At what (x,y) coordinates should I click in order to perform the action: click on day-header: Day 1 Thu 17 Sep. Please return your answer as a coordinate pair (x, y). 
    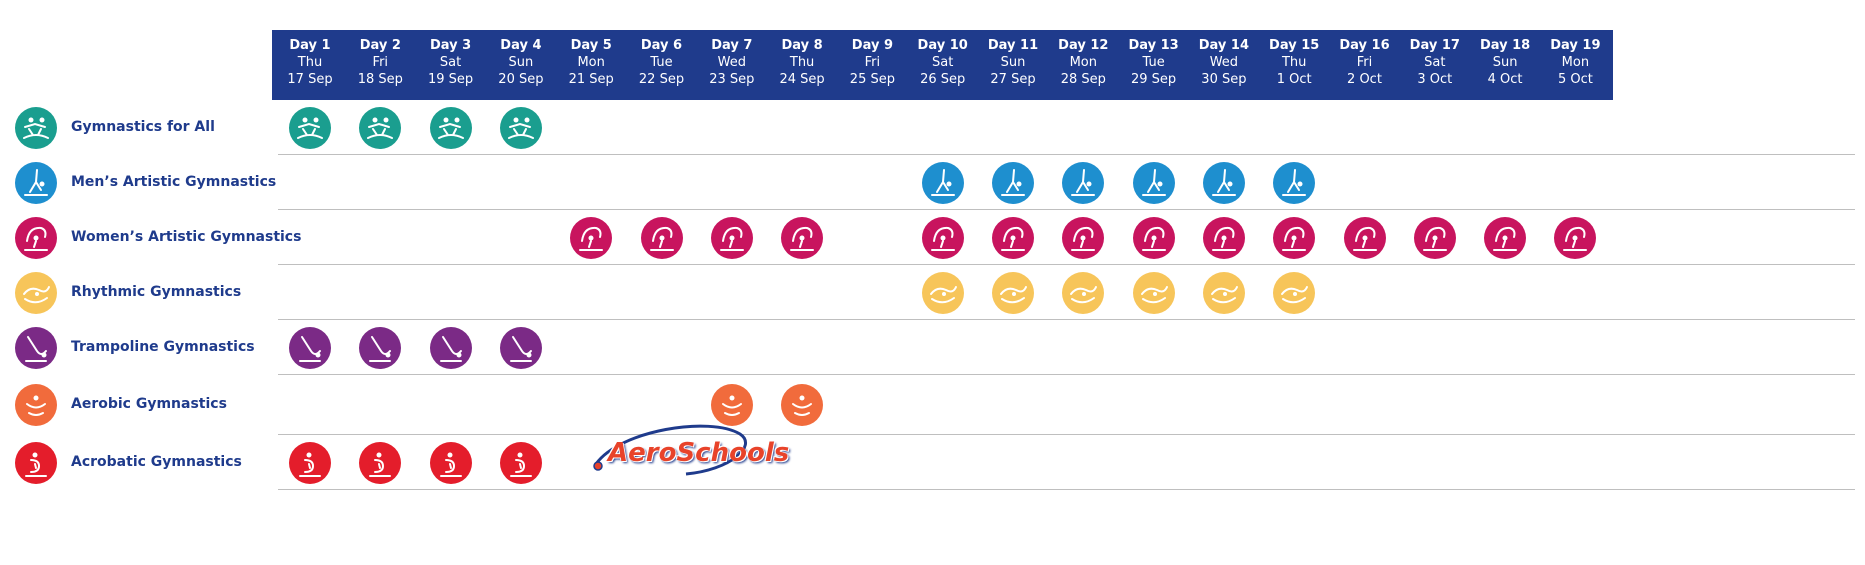
    Looking at the image, I should click on (310, 65).